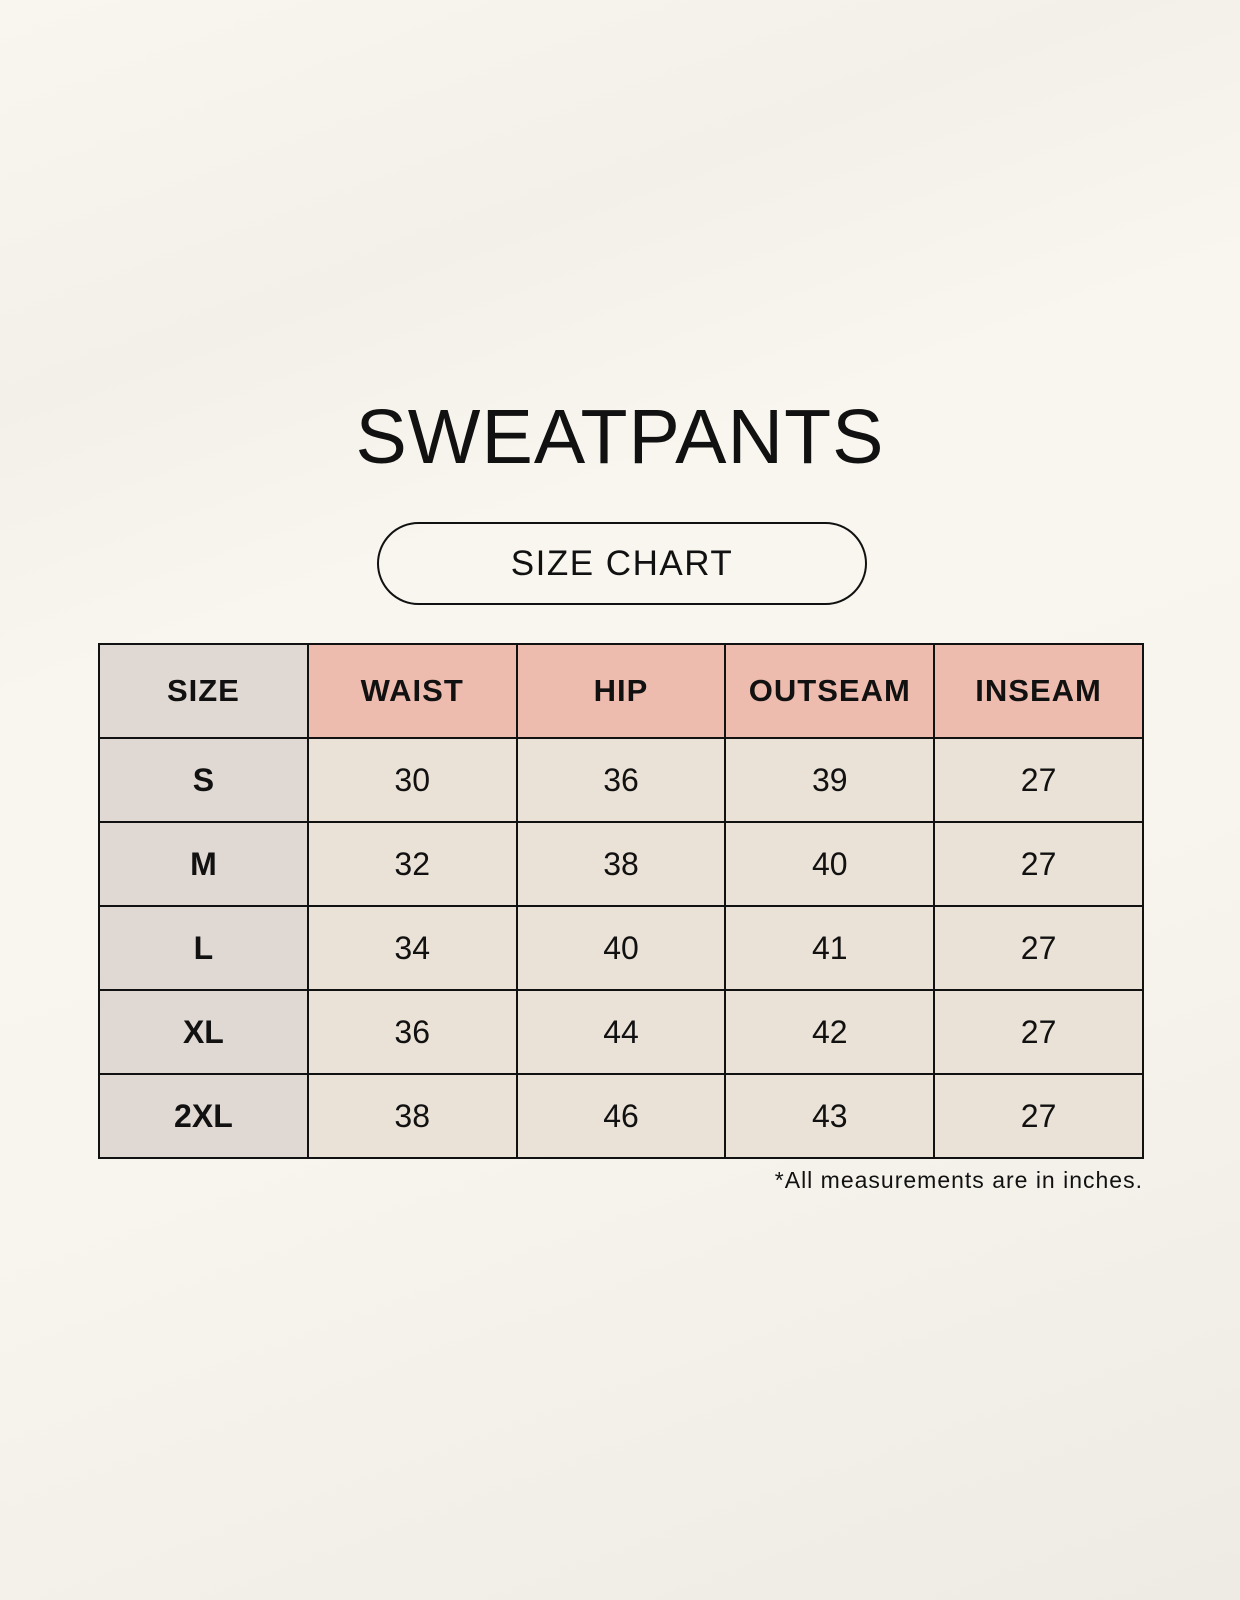  I want to click on table-row: L 34 40 41 27, so click(621, 948).